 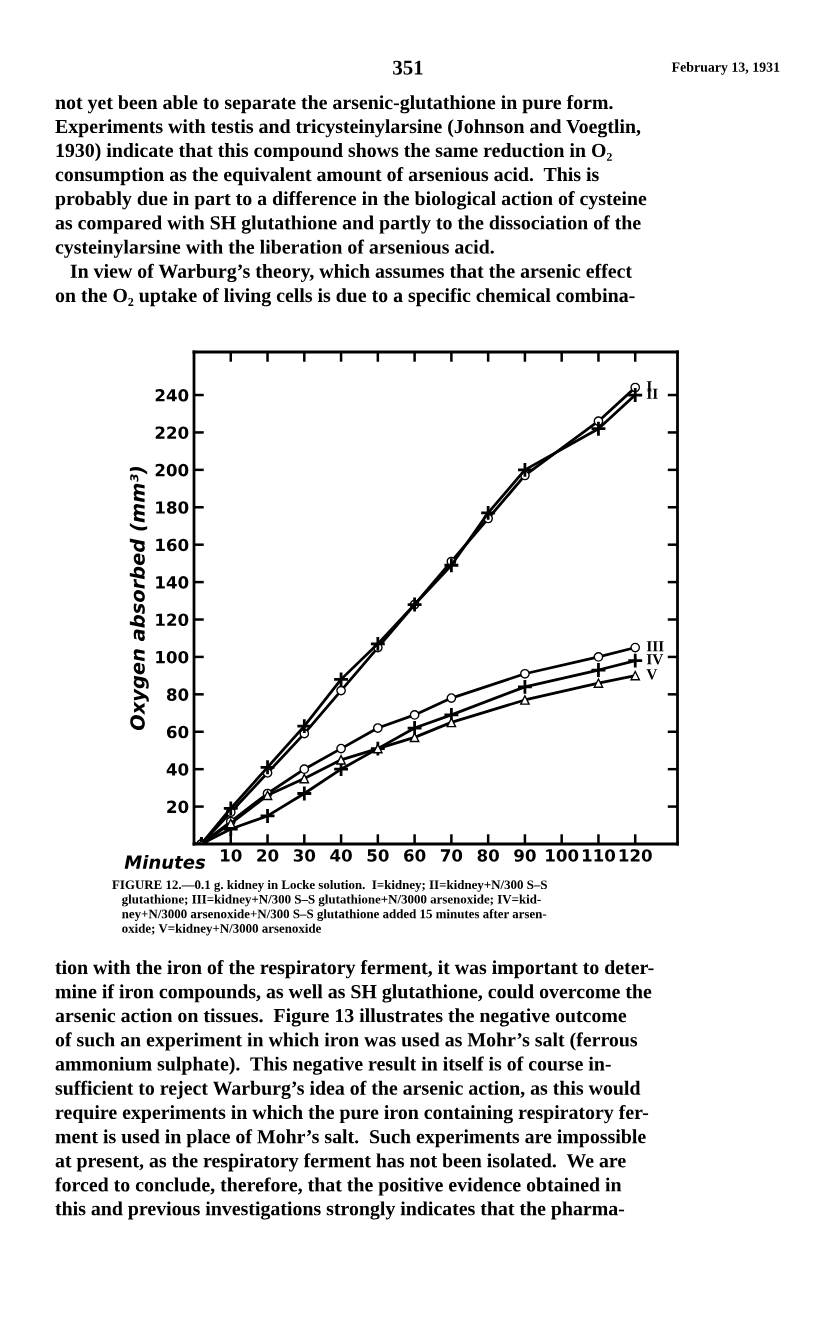 What do you see at coordinates (304, 855) in the screenshot?
I see `x-tick-label: 30` at bounding box center [304, 855].